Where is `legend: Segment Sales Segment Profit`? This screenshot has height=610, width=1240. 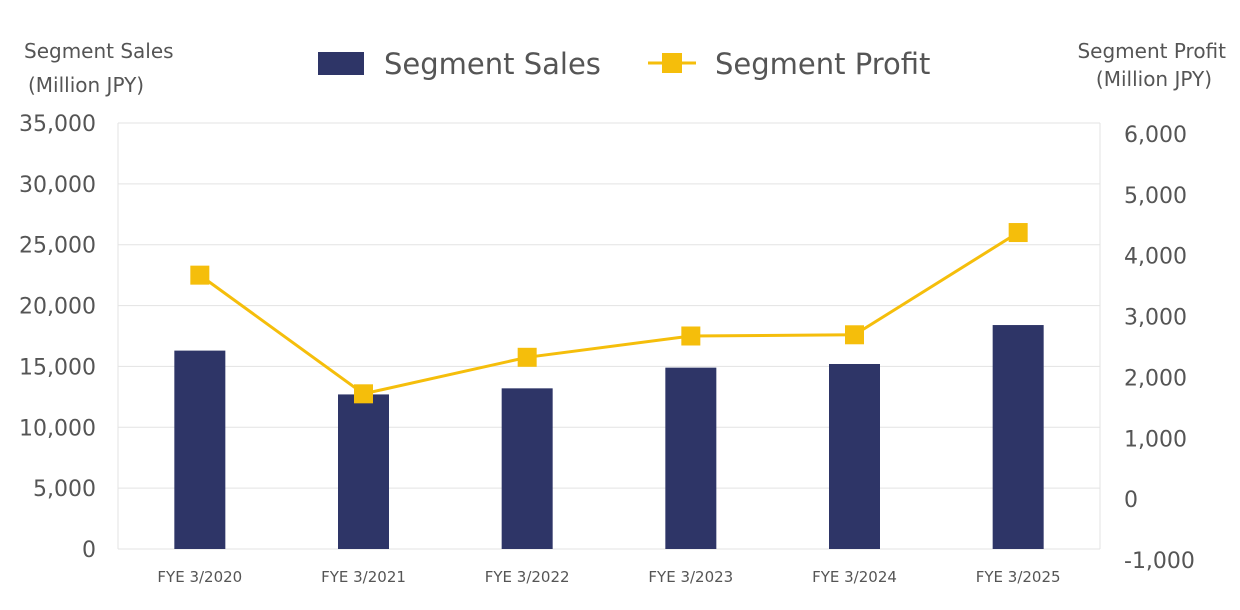
legend: Segment Sales Segment Profit is located at coordinates (624, 64).